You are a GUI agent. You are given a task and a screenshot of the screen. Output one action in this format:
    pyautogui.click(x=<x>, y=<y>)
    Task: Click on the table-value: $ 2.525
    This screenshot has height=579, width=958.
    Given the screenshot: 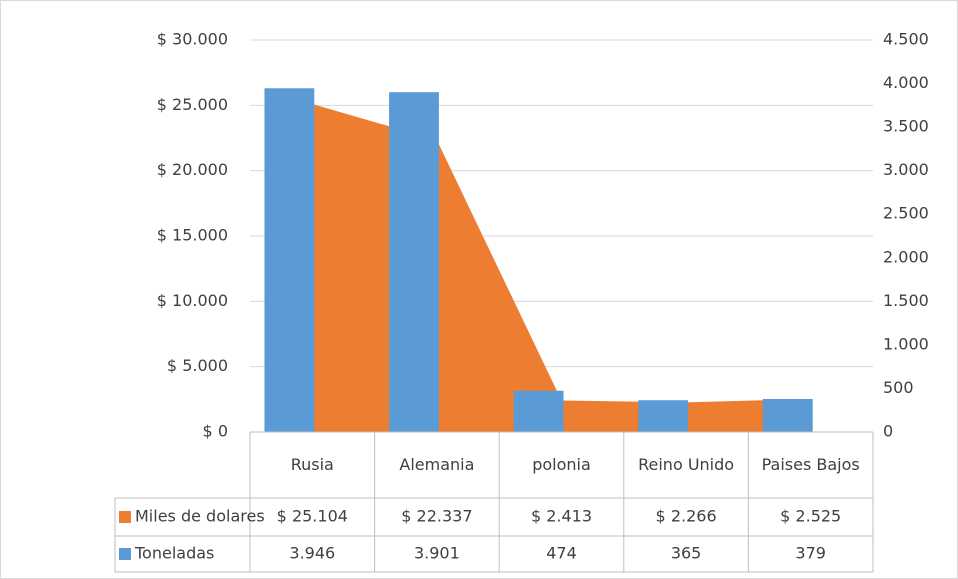 What is the action you would take?
    pyautogui.click(x=810, y=516)
    